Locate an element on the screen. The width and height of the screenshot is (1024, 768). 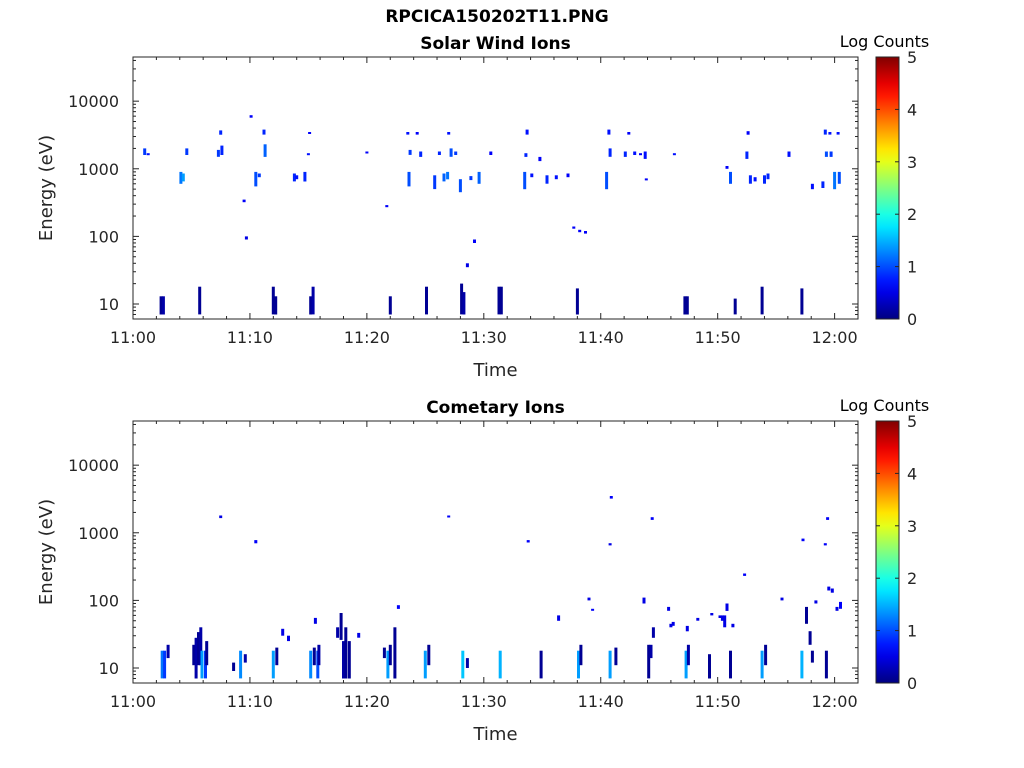
y-tick-label: 100 is located at coordinates (103, 600).